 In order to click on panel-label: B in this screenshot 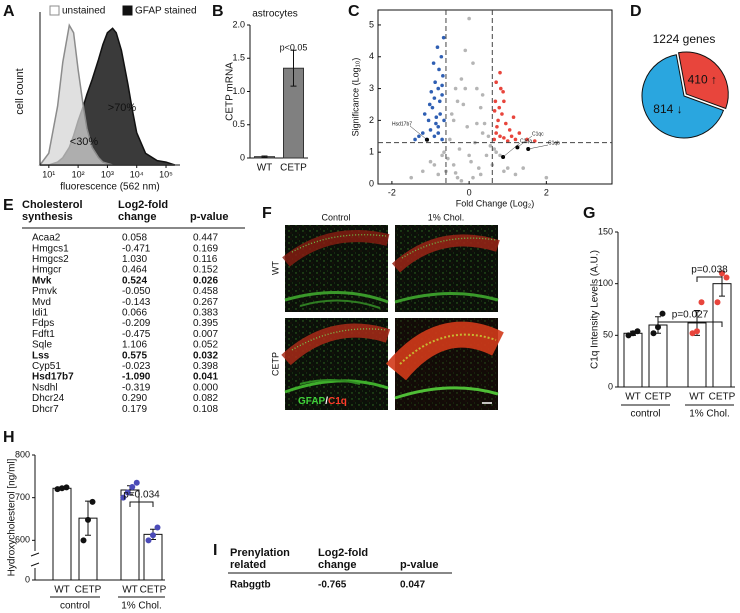, I will do `click(218, 11)`.